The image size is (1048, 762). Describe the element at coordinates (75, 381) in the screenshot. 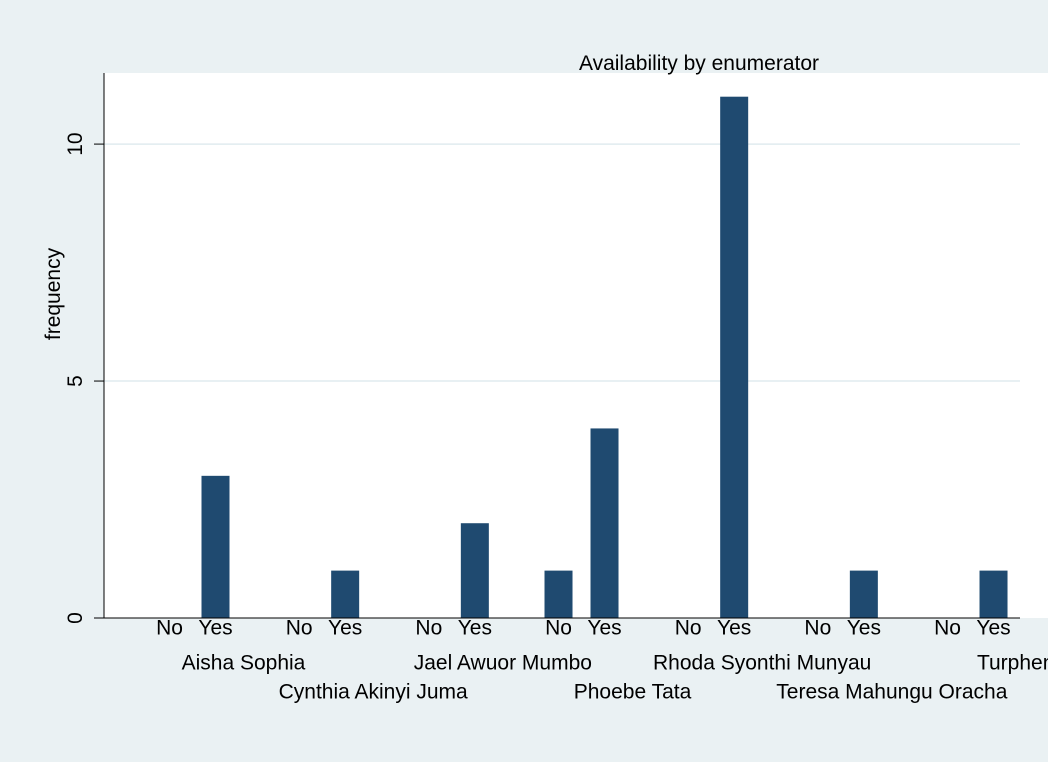

I see `y-tick-label: 5` at that location.